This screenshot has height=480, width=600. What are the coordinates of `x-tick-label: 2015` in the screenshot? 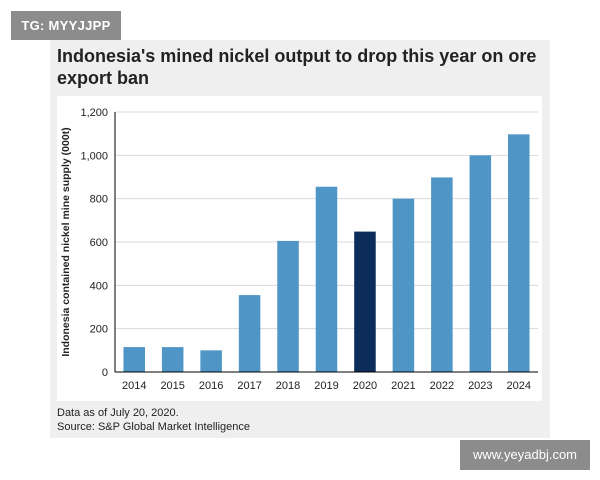 It's located at (172, 386).